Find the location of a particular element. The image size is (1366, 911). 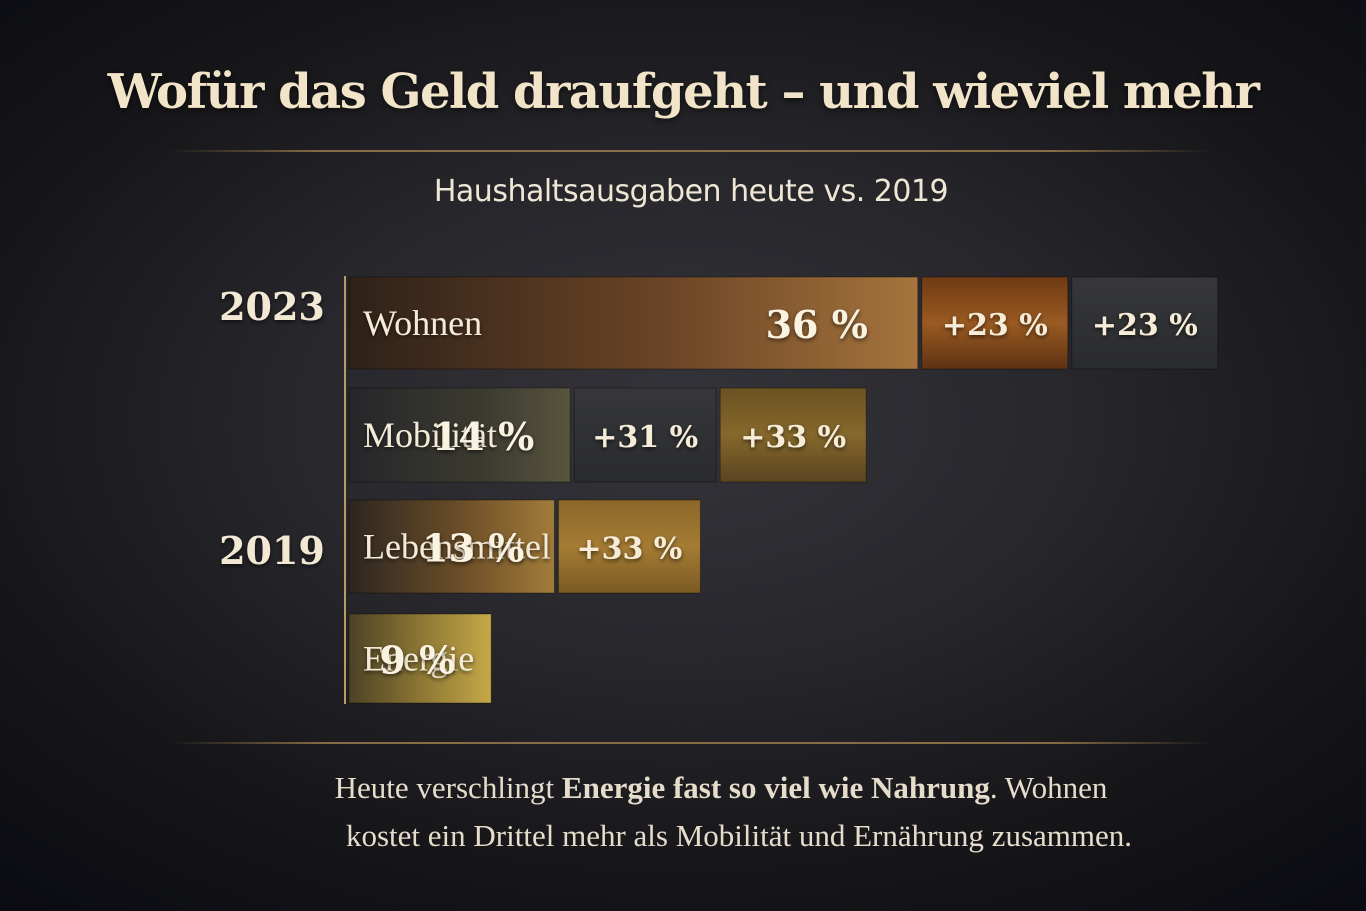

bar-mobilitaet is located at coordinates (459, 435).